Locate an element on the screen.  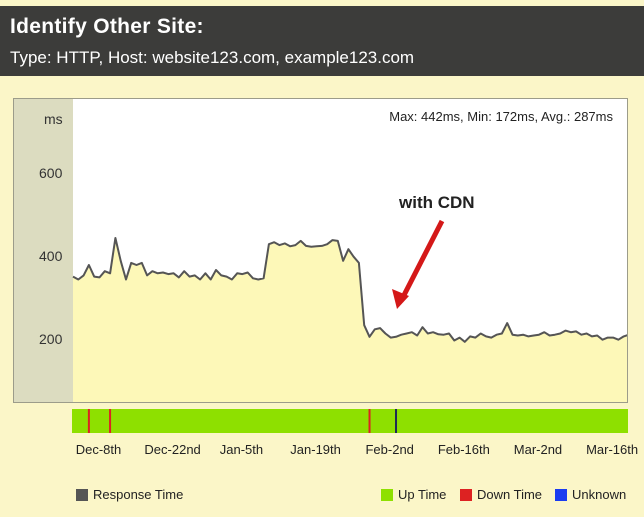
page-title: Identify Other Site: is located at coordinates (107, 26).